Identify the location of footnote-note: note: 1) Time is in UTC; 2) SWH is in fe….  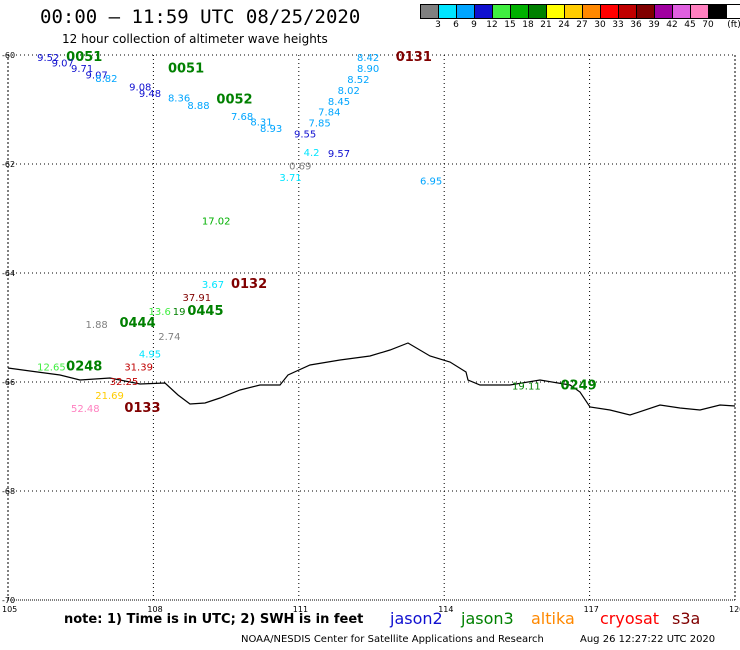
(214, 619).